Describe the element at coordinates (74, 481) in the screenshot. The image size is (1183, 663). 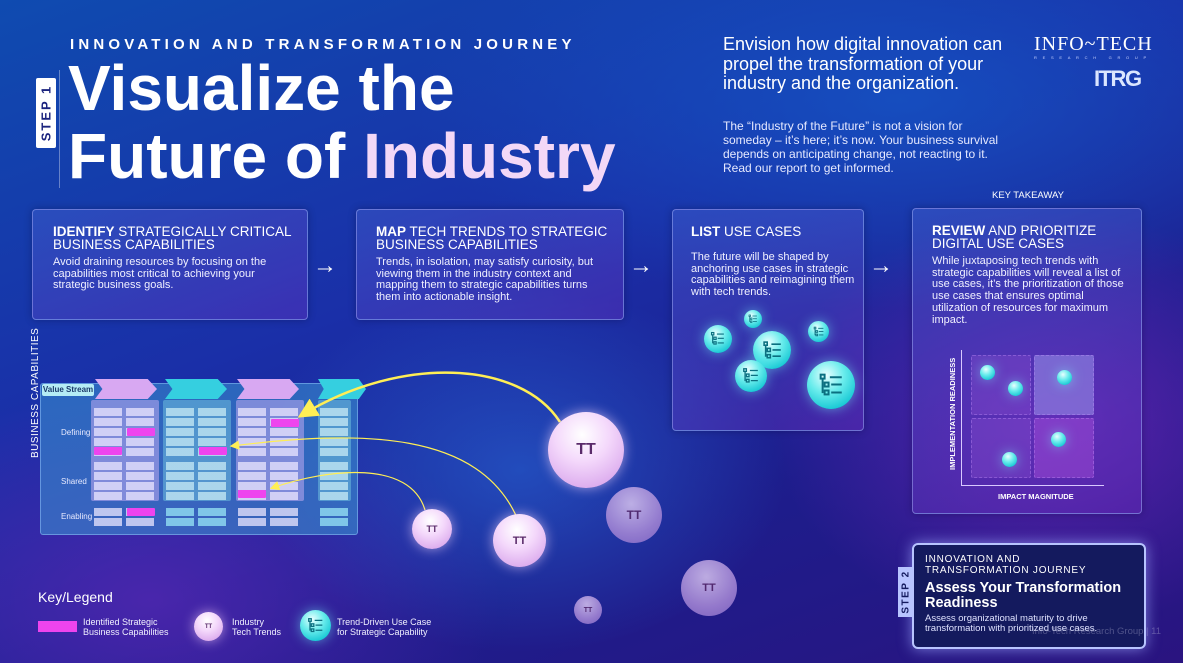
I see `row-label-shared: Shared` at that location.